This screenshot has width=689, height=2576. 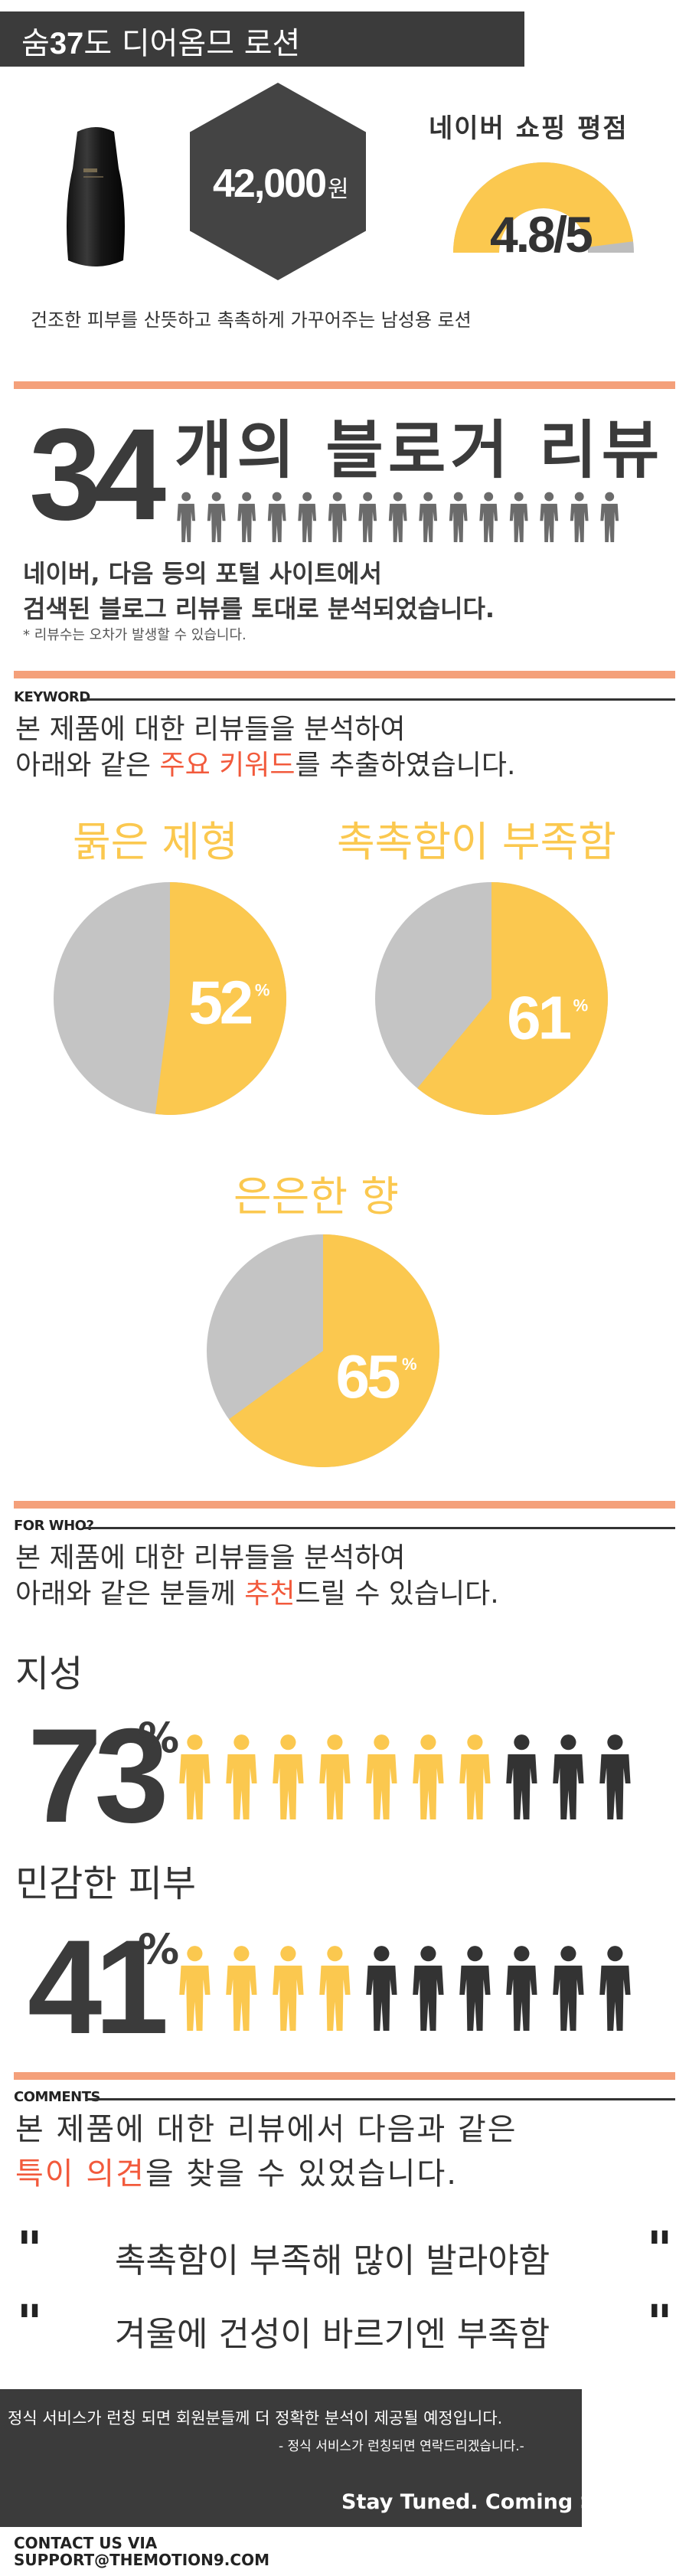 I want to click on oily-skin-people-icons, so click(x=405, y=1776).